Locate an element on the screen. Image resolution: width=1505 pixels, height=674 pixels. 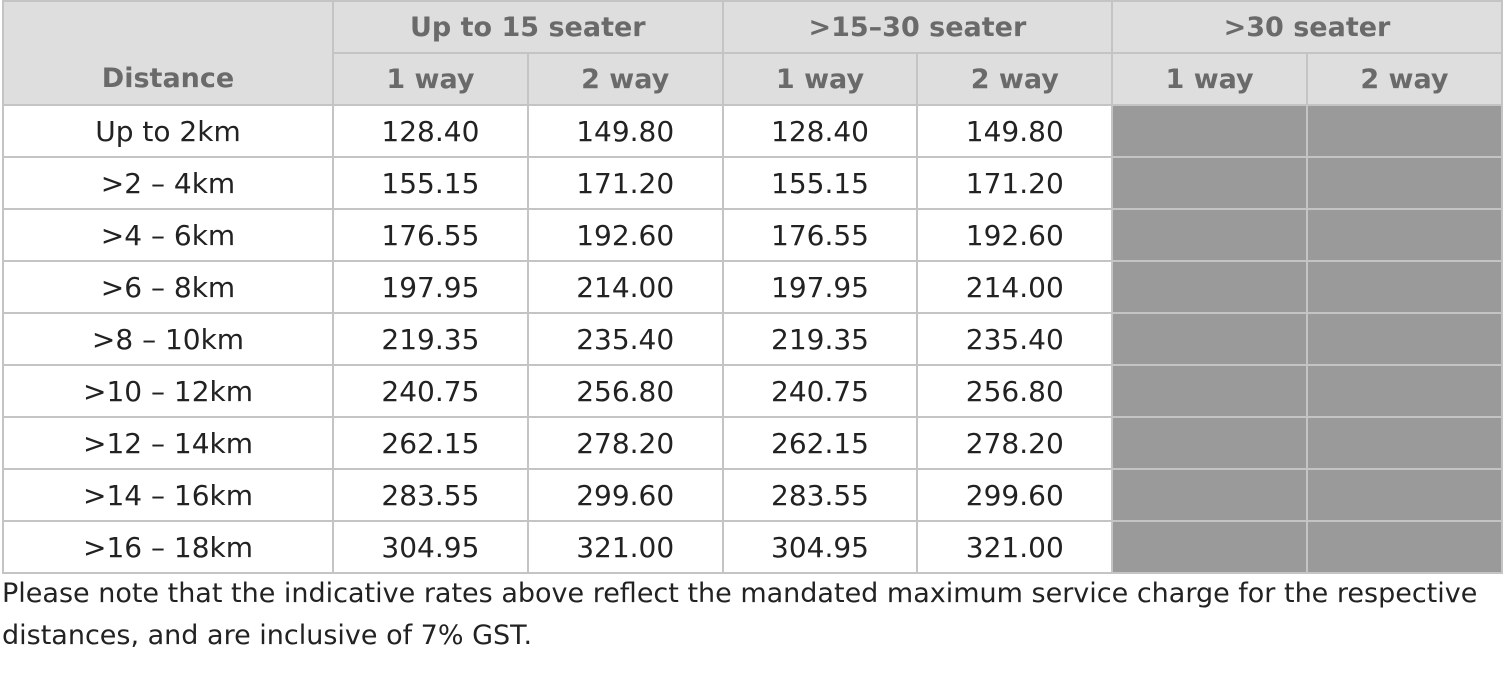
table-row: Up to 2km 128.40 149.80 128.40 149.80 is located at coordinates (752, 131).